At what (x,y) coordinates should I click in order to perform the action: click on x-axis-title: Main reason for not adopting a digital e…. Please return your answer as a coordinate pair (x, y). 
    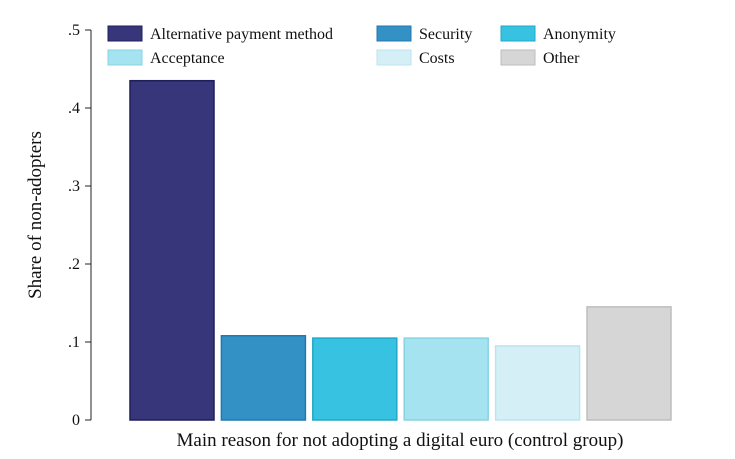
    Looking at the image, I should click on (400, 440).